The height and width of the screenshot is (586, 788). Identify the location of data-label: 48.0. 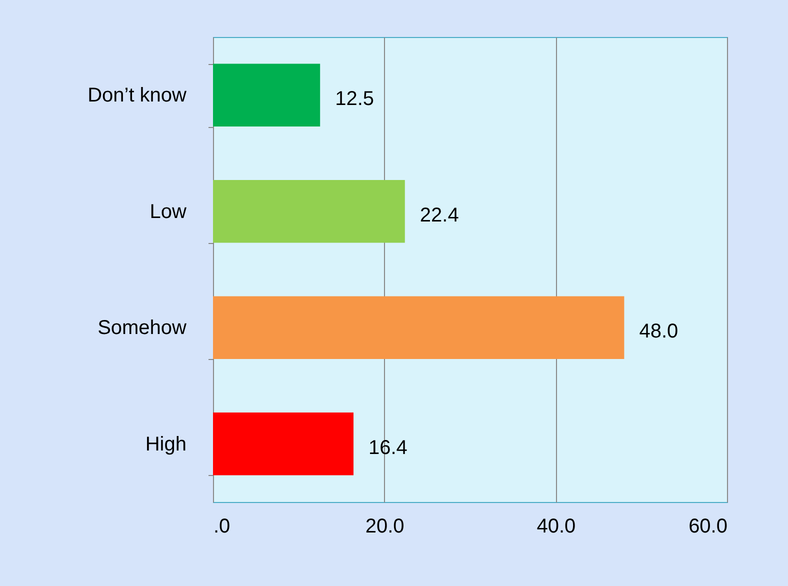
(658, 331).